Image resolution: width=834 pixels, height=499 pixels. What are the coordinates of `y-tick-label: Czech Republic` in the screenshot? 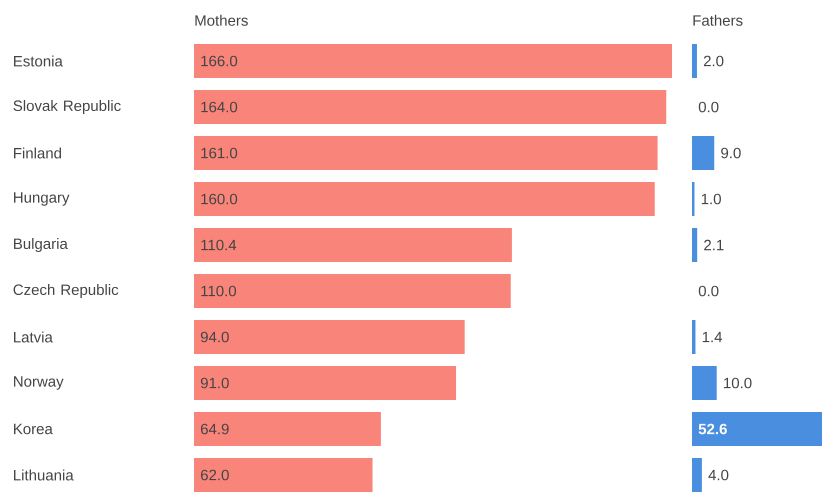 It's located at (66, 291).